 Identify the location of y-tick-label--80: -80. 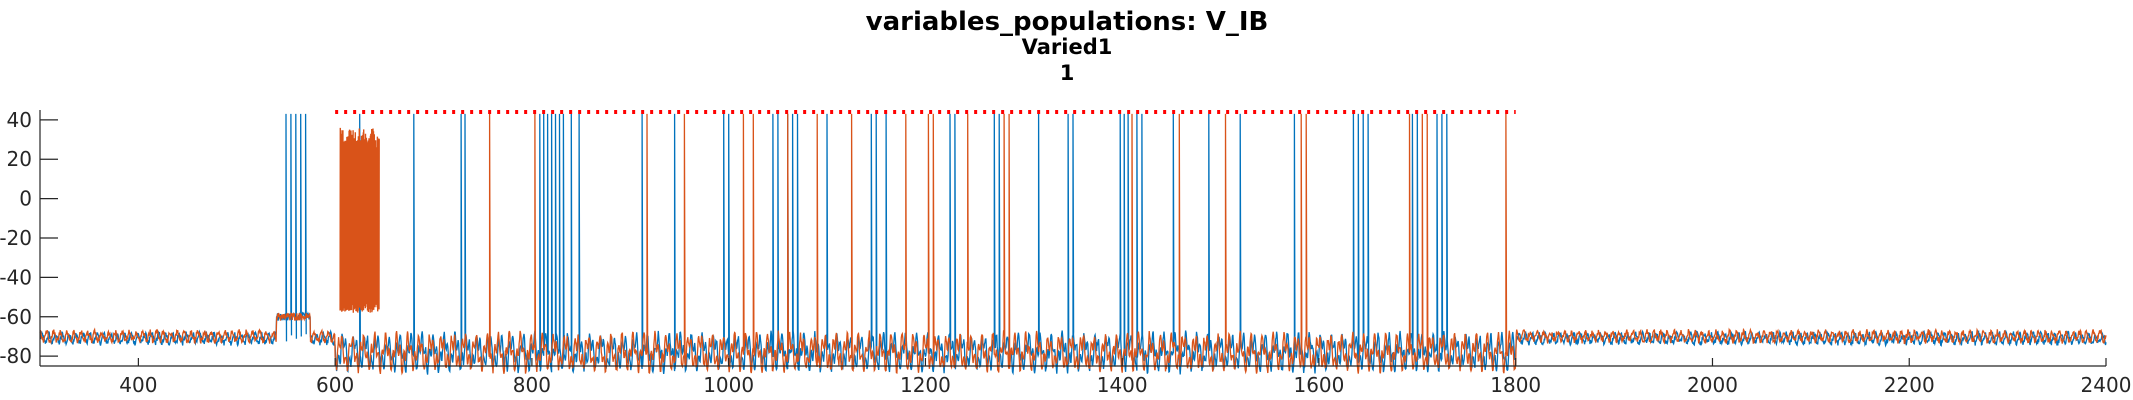
(16, 356).